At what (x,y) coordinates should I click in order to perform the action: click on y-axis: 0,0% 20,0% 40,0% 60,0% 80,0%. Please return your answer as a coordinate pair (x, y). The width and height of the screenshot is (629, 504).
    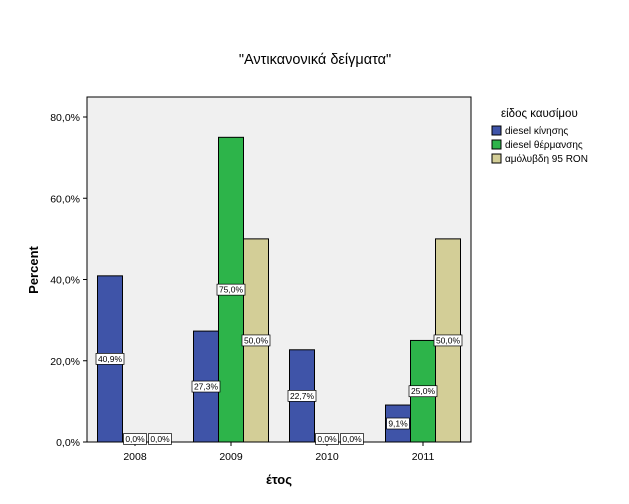
    Looking at the image, I should click on (68, 280).